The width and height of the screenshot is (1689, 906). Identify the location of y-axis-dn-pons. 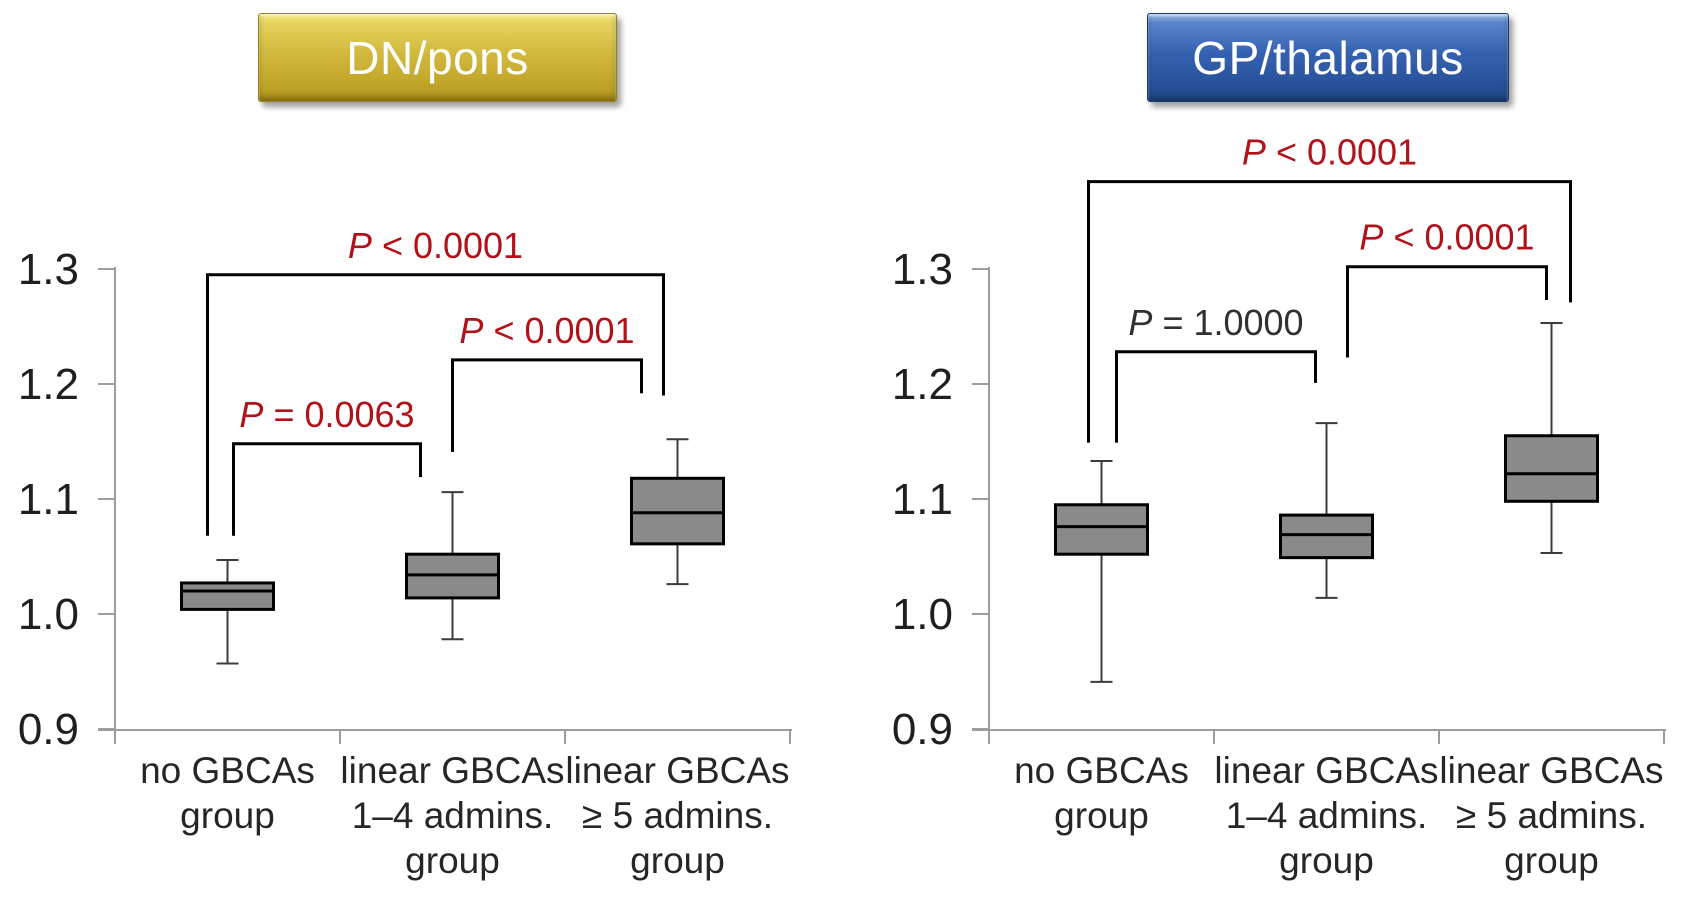
(107, 498).